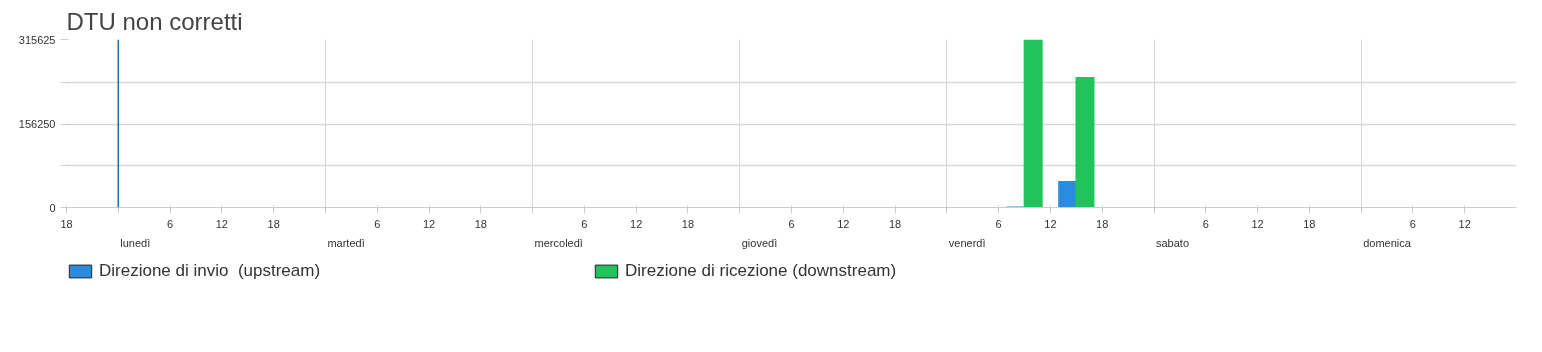 This screenshot has width=1542, height=352. What do you see at coordinates (37, 124) in the screenshot?
I see `y-tick-label: 156250` at bounding box center [37, 124].